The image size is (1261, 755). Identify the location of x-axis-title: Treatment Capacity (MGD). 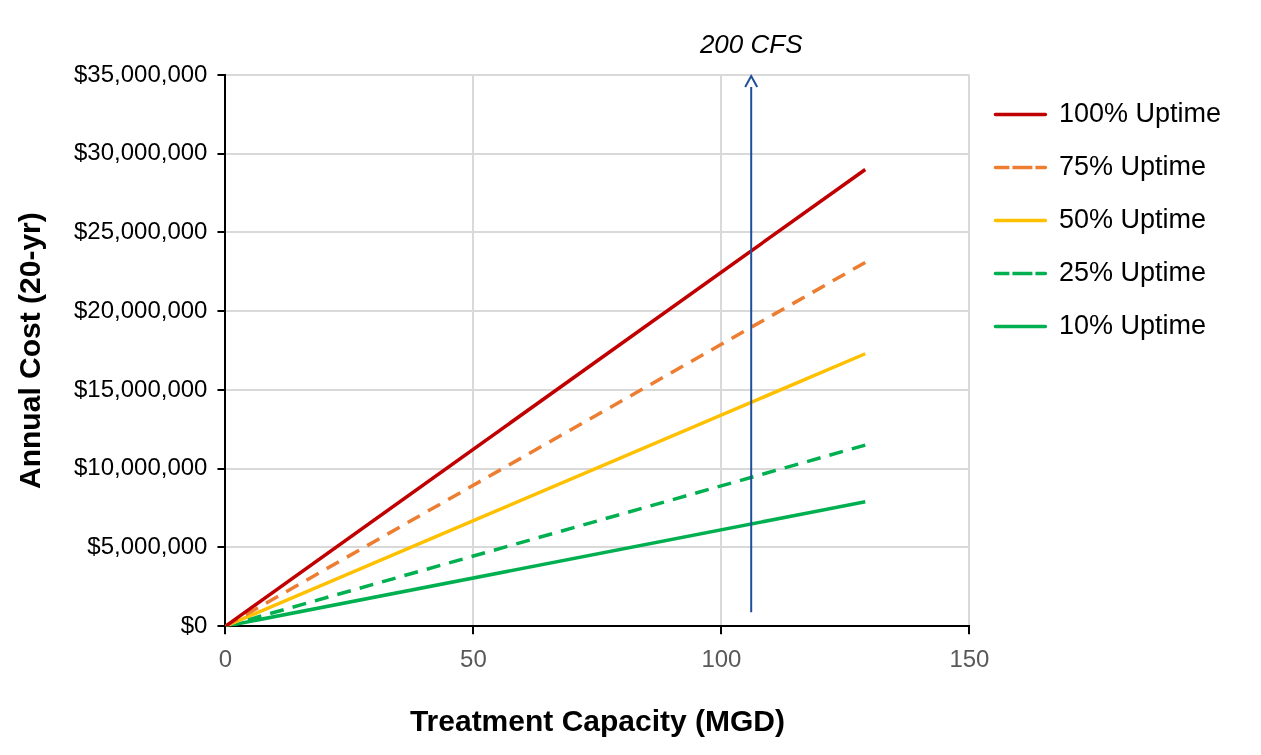
(597, 721).